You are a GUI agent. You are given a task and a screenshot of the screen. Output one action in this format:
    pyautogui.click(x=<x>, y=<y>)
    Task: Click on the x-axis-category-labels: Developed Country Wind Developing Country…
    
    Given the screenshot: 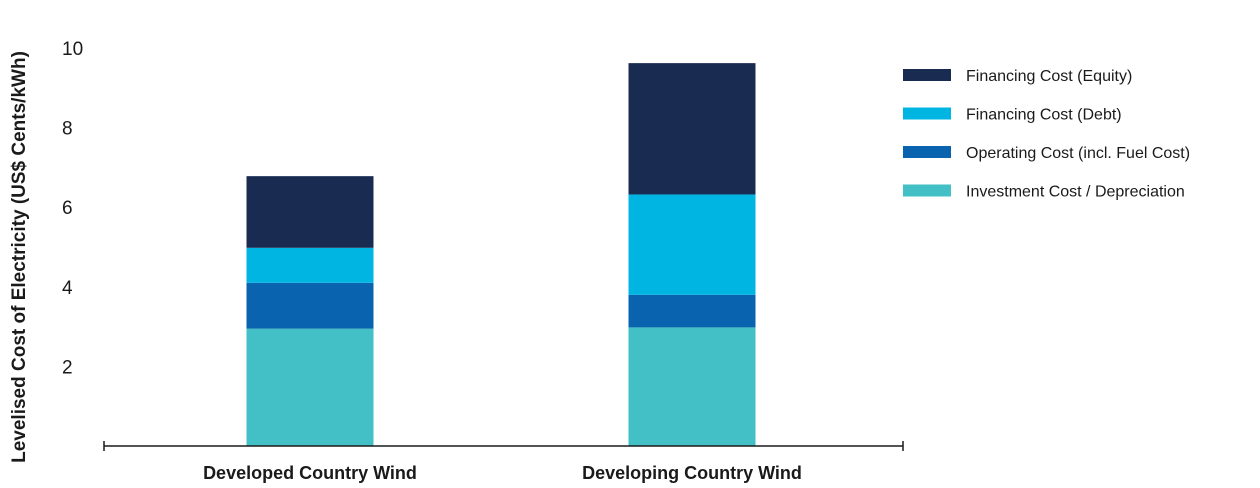 What is the action you would take?
    pyautogui.click(x=502, y=473)
    